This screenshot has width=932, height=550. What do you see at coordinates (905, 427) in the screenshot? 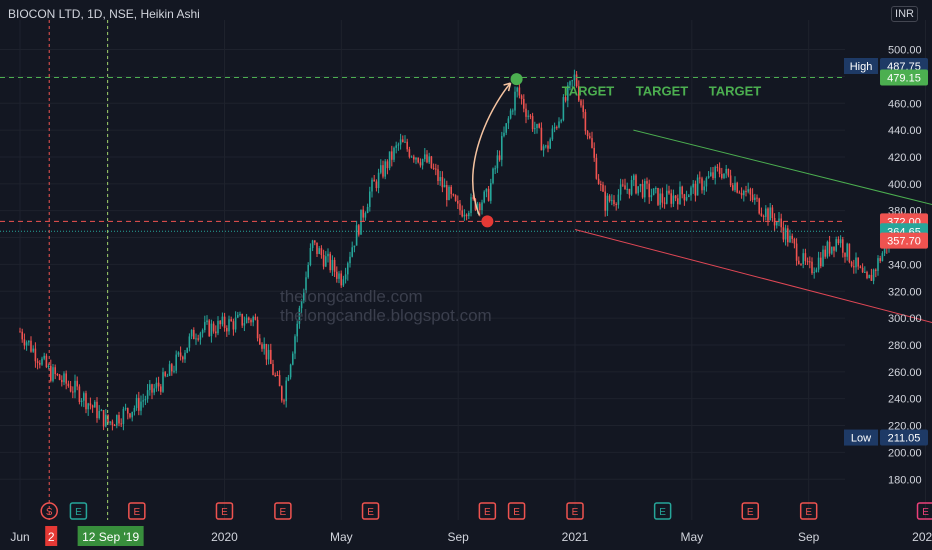
I see `price-tick: 220.00` at bounding box center [905, 427].